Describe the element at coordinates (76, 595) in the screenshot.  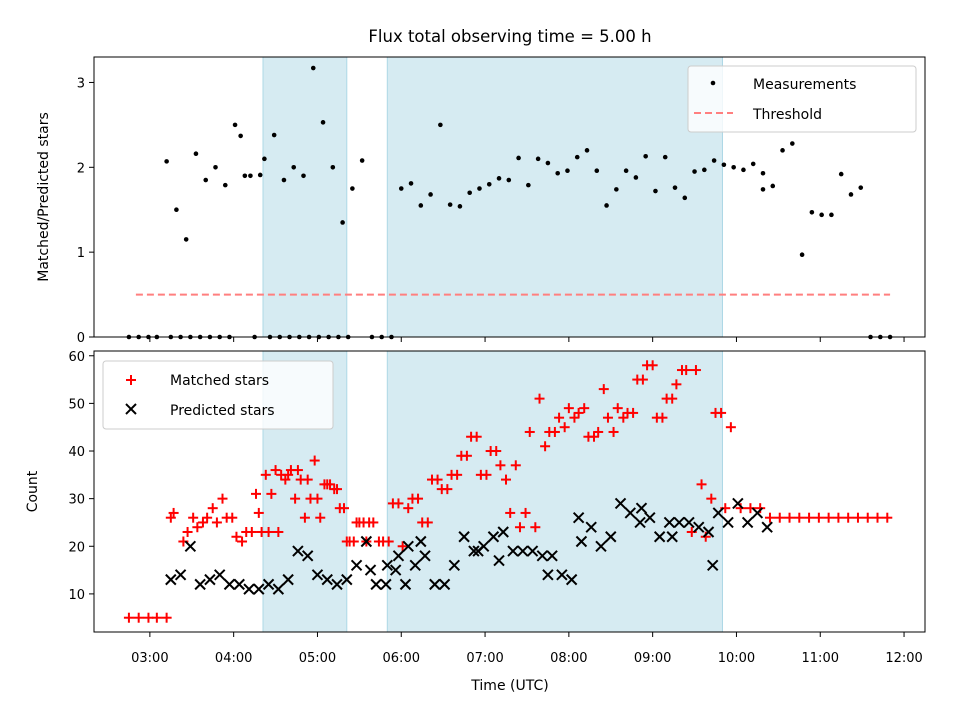
I see `bottom-y-tick-label: 10` at that location.